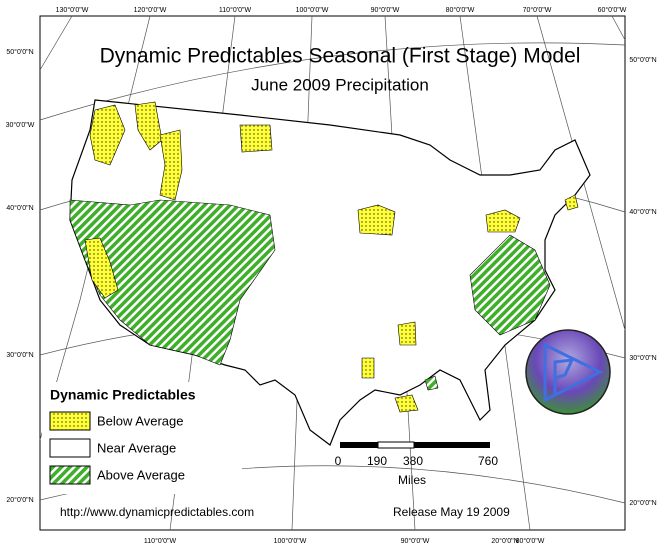  Describe the element at coordinates (413, 461) in the screenshot. I see `scale-label: 380` at that location.